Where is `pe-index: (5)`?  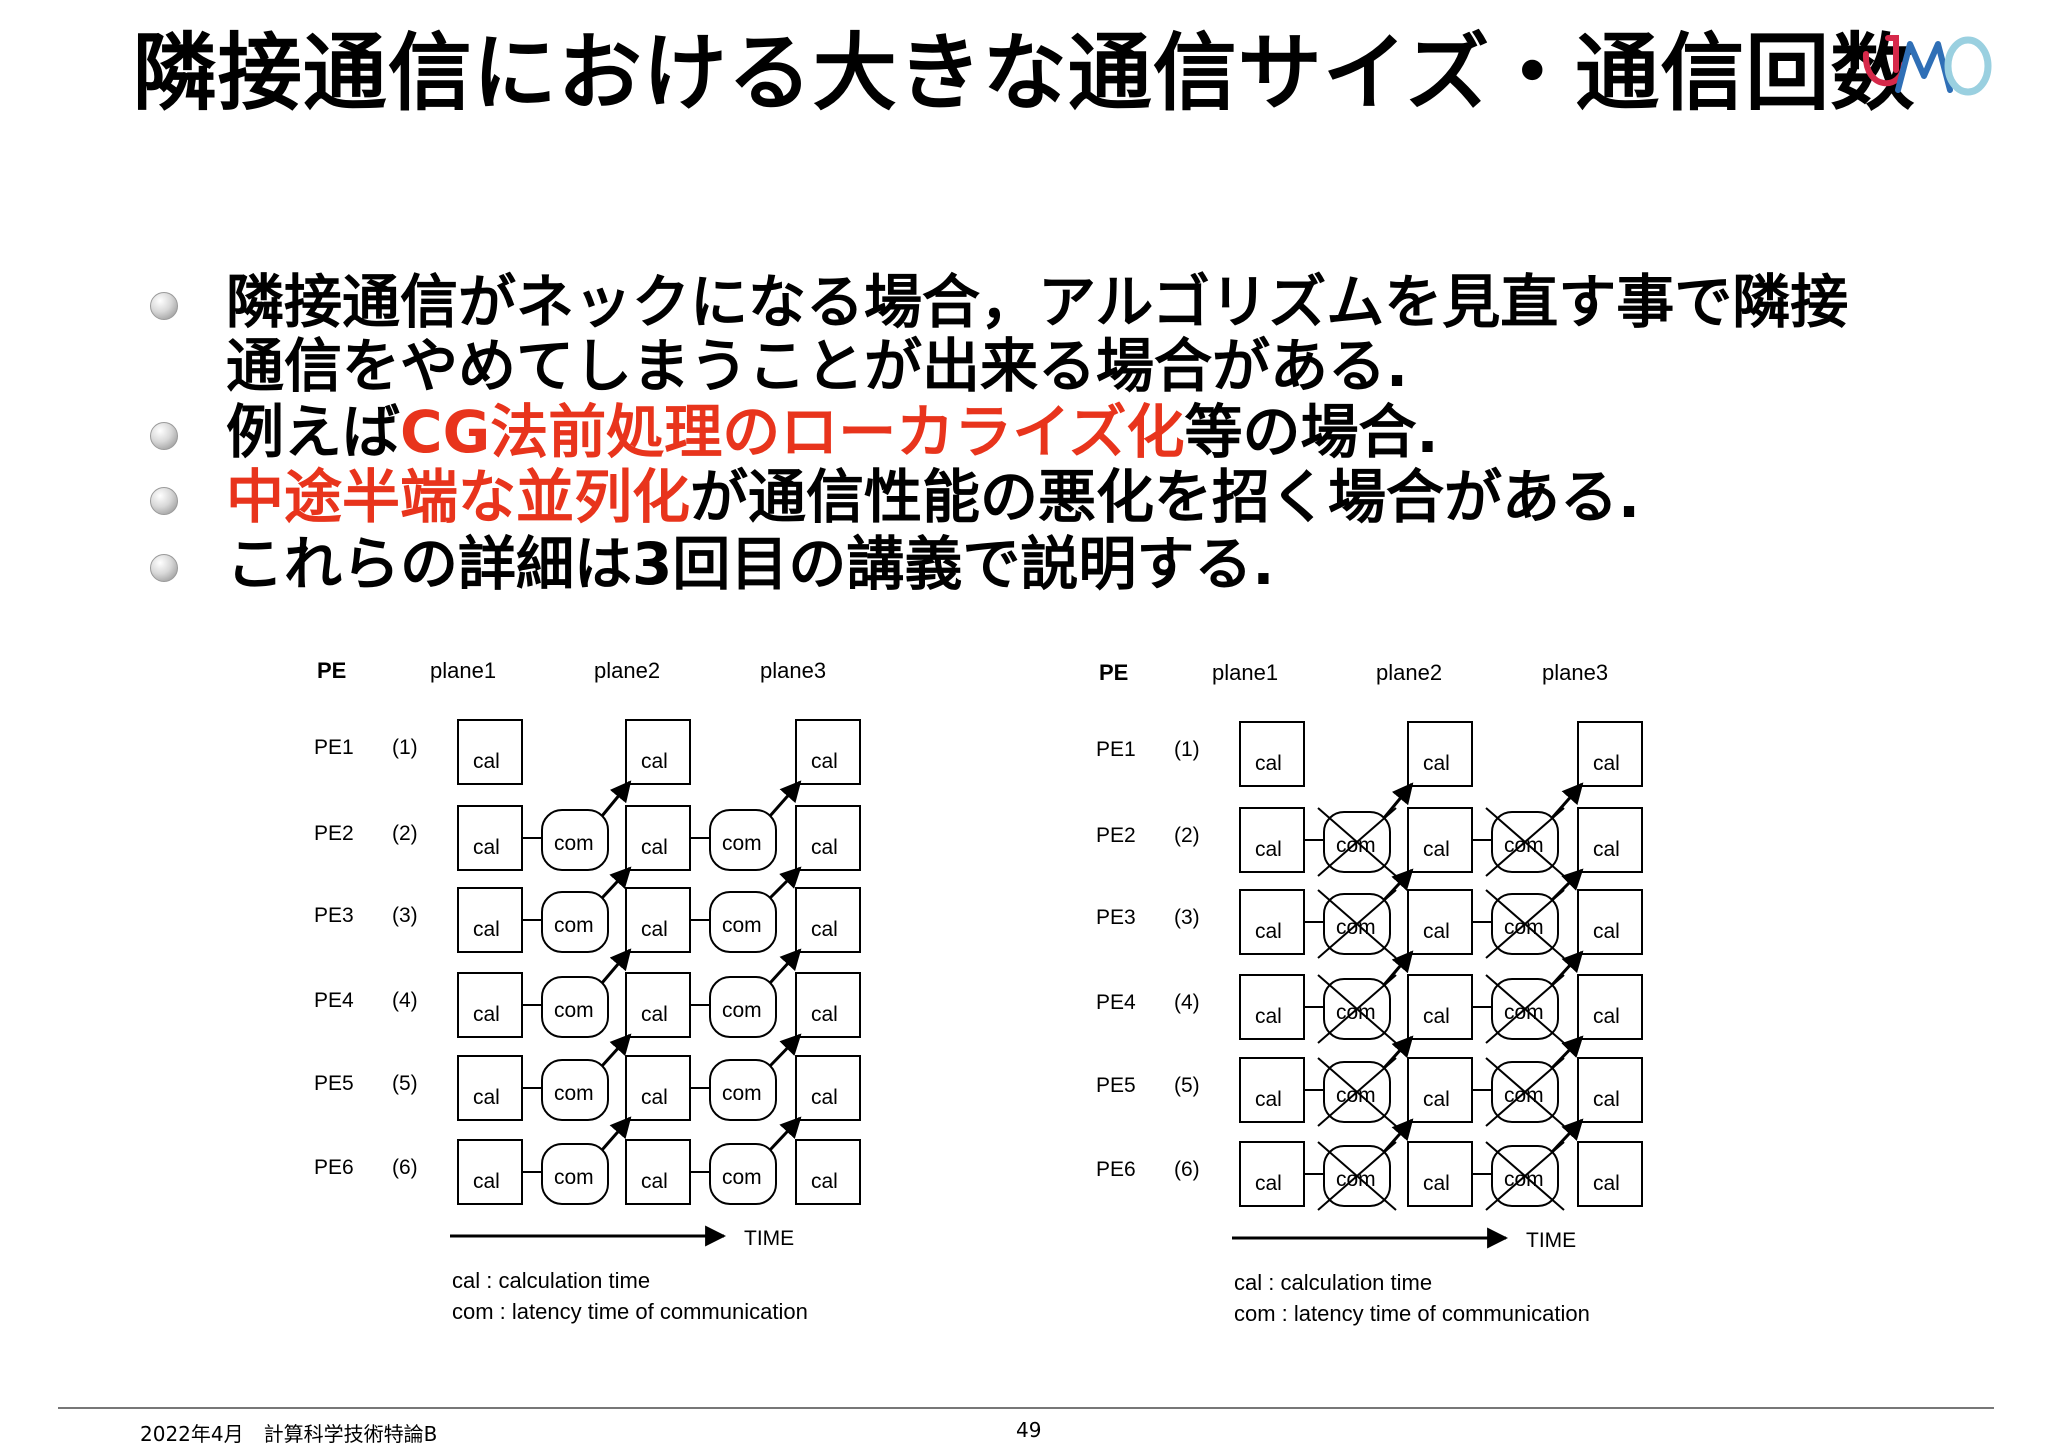
pe-index: (5) is located at coordinates (405, 1083).